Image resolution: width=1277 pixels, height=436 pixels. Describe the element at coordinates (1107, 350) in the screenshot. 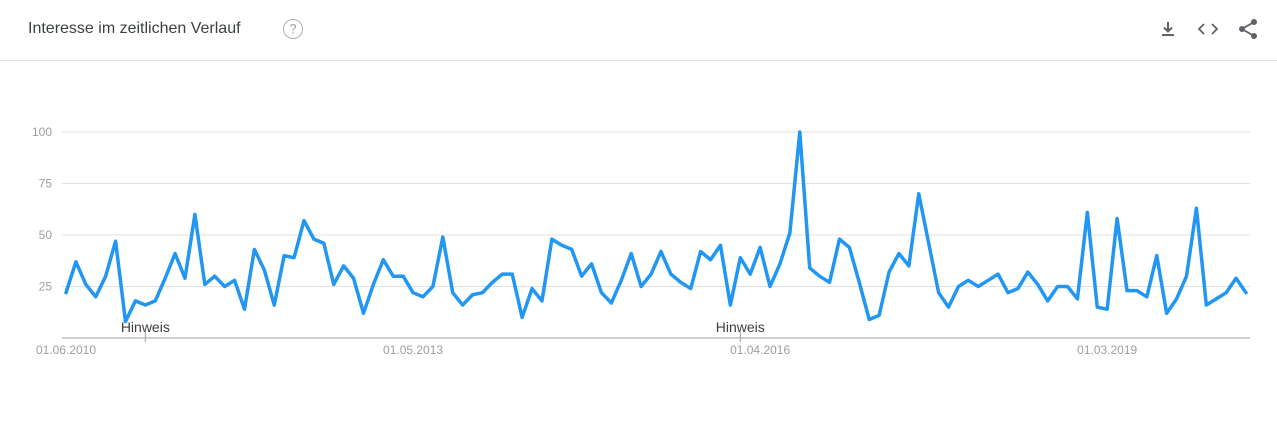

I see `x-tick-label: 01.03.2019` at that location.